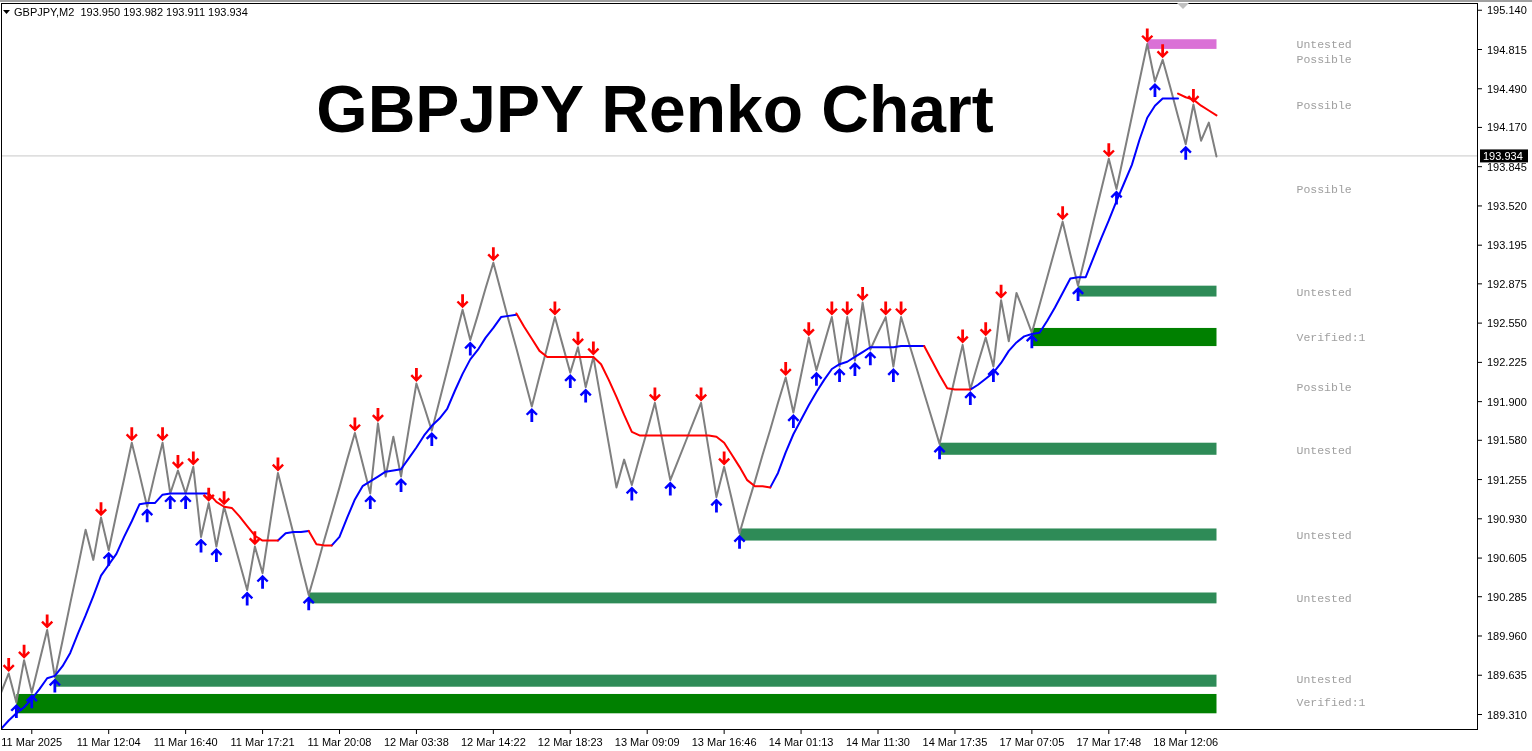 This screenshot has width=1532, height=751. Describe the element at coordinates (1507, 166) in the screenshot. I see `y-tick-label: 193.845` at that location.